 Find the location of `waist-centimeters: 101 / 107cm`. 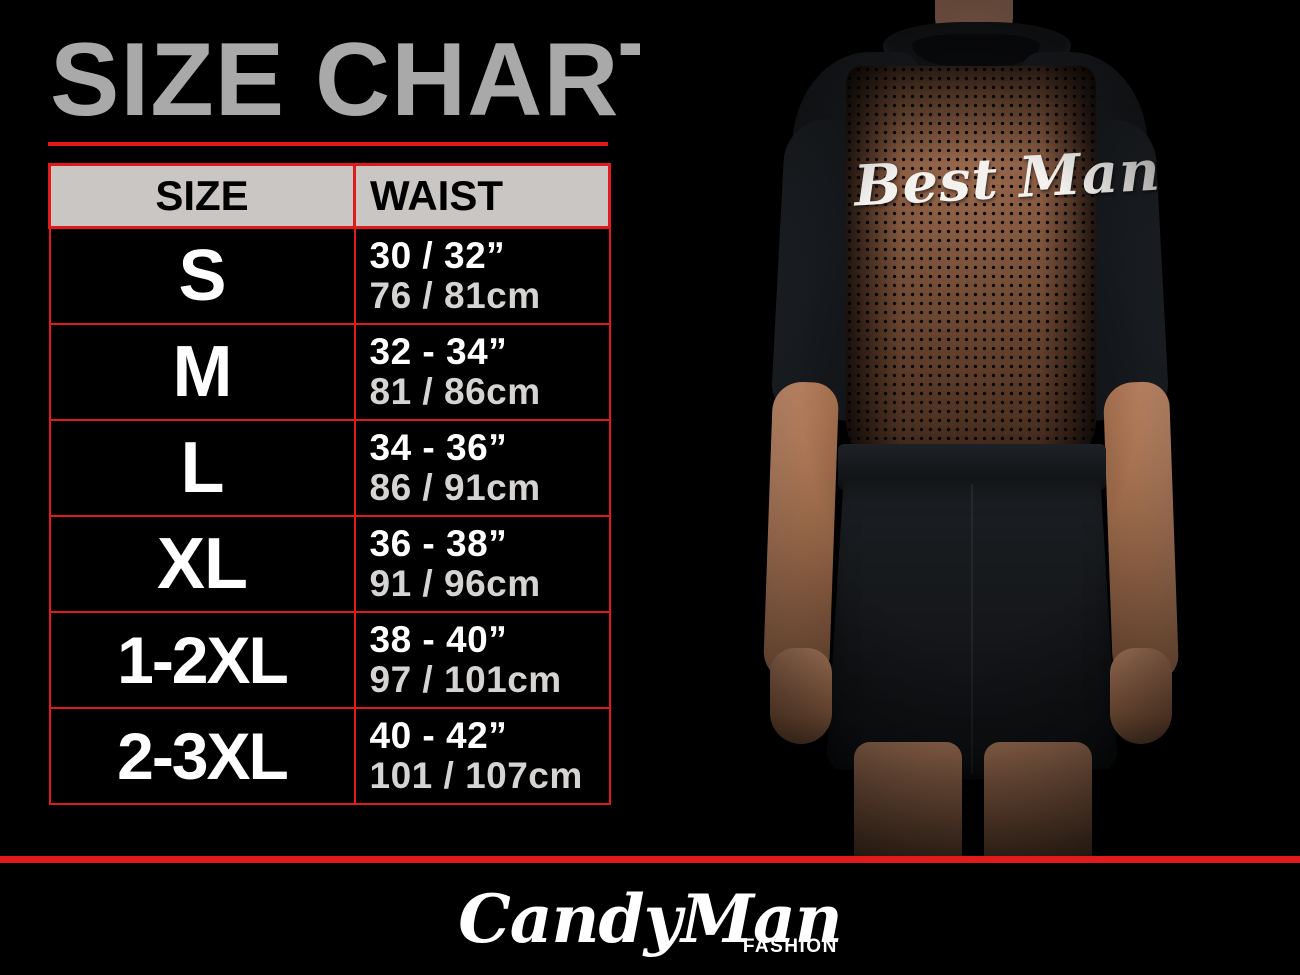

waist-centimeters: 101 / 107cm is located at coordinates (476, 775).